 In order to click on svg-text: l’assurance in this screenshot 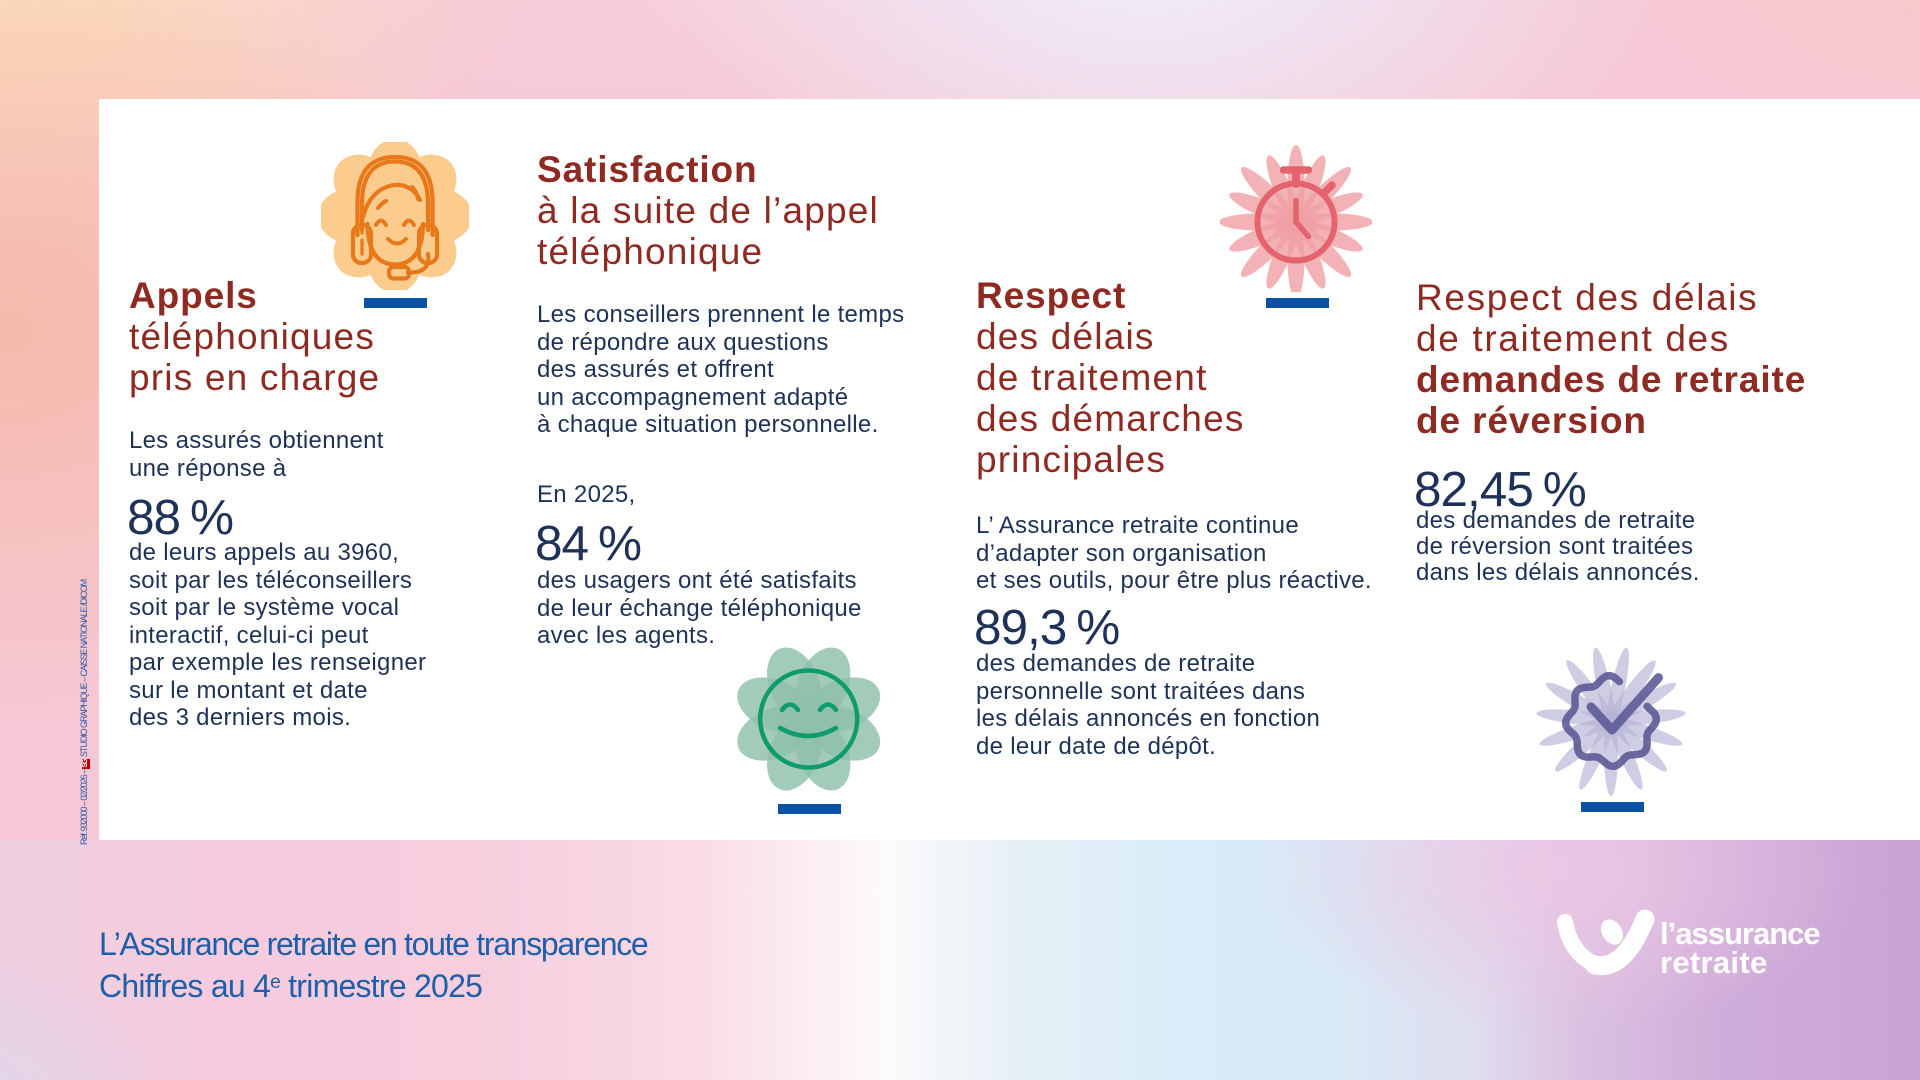, I will do `click(1740, 933)`.